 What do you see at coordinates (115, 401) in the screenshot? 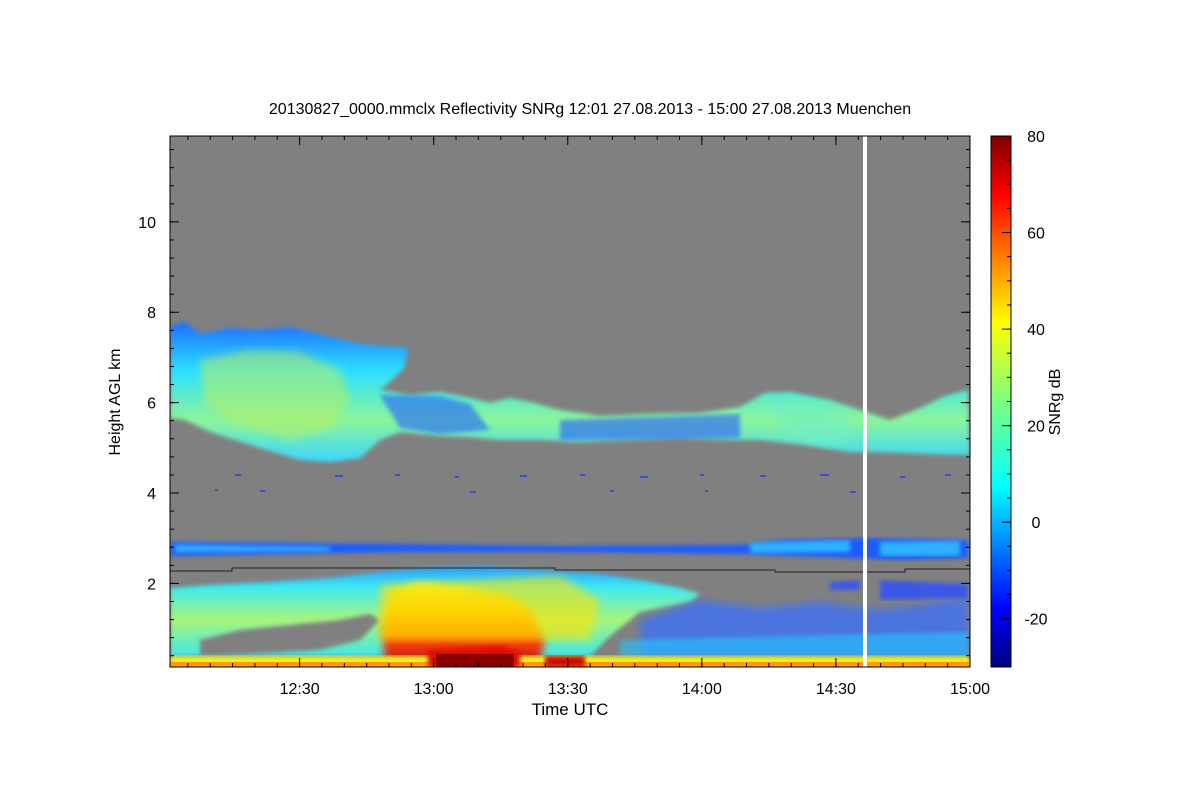
I see `y-axis-label: Height AGL km` at bounding box center [115, 401].